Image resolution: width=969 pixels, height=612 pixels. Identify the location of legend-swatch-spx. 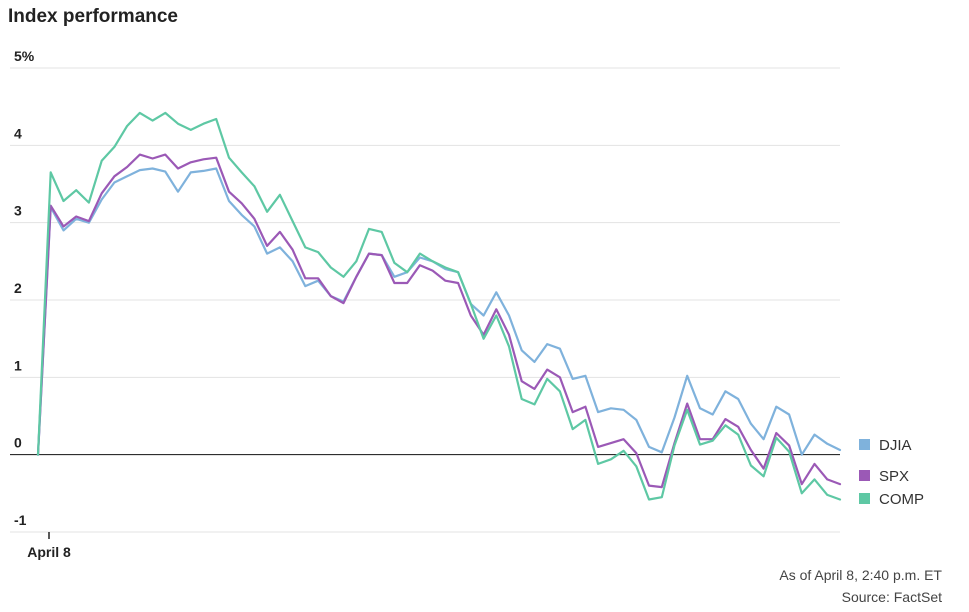
(864, 475).